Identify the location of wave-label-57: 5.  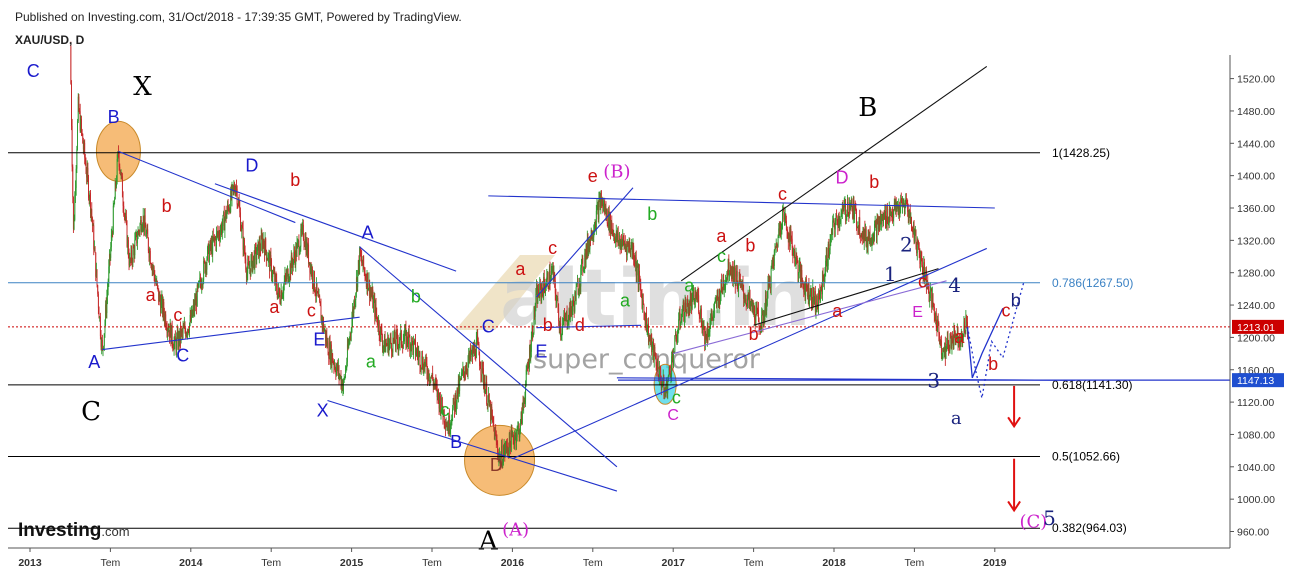
(1049, 518).